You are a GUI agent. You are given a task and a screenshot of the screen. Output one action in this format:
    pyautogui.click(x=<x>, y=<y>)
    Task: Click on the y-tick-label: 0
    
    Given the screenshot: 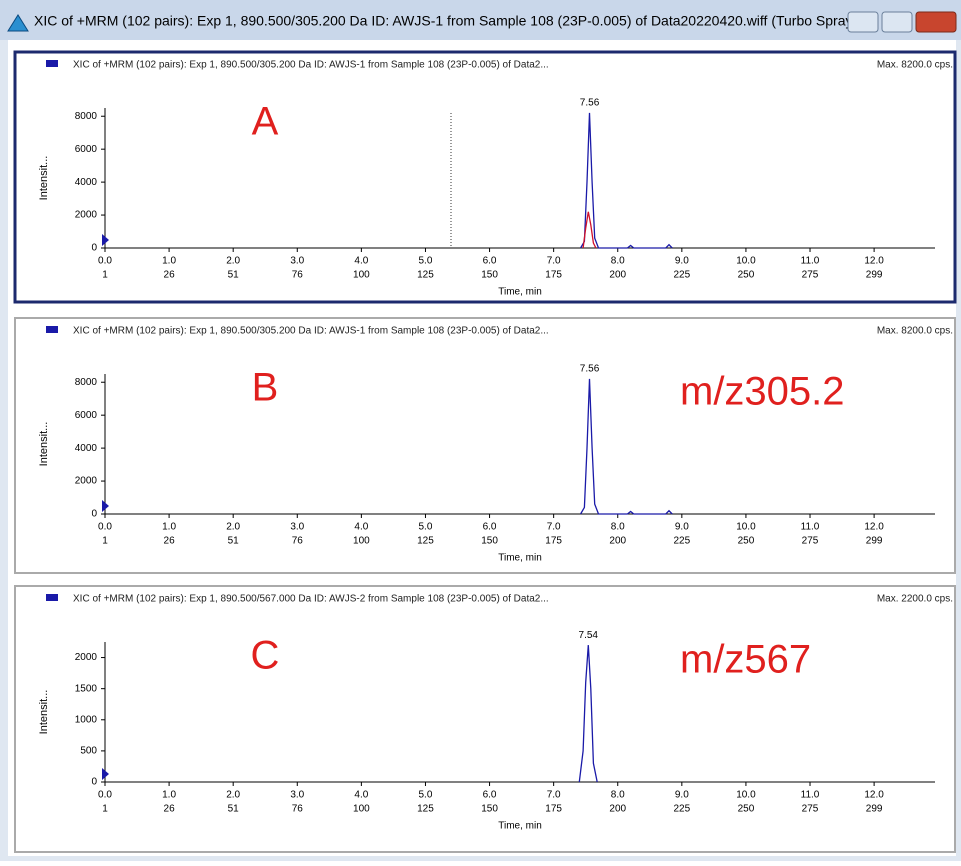 What is the action you would take?
    pyautogui.click(x=94, y=248)
    